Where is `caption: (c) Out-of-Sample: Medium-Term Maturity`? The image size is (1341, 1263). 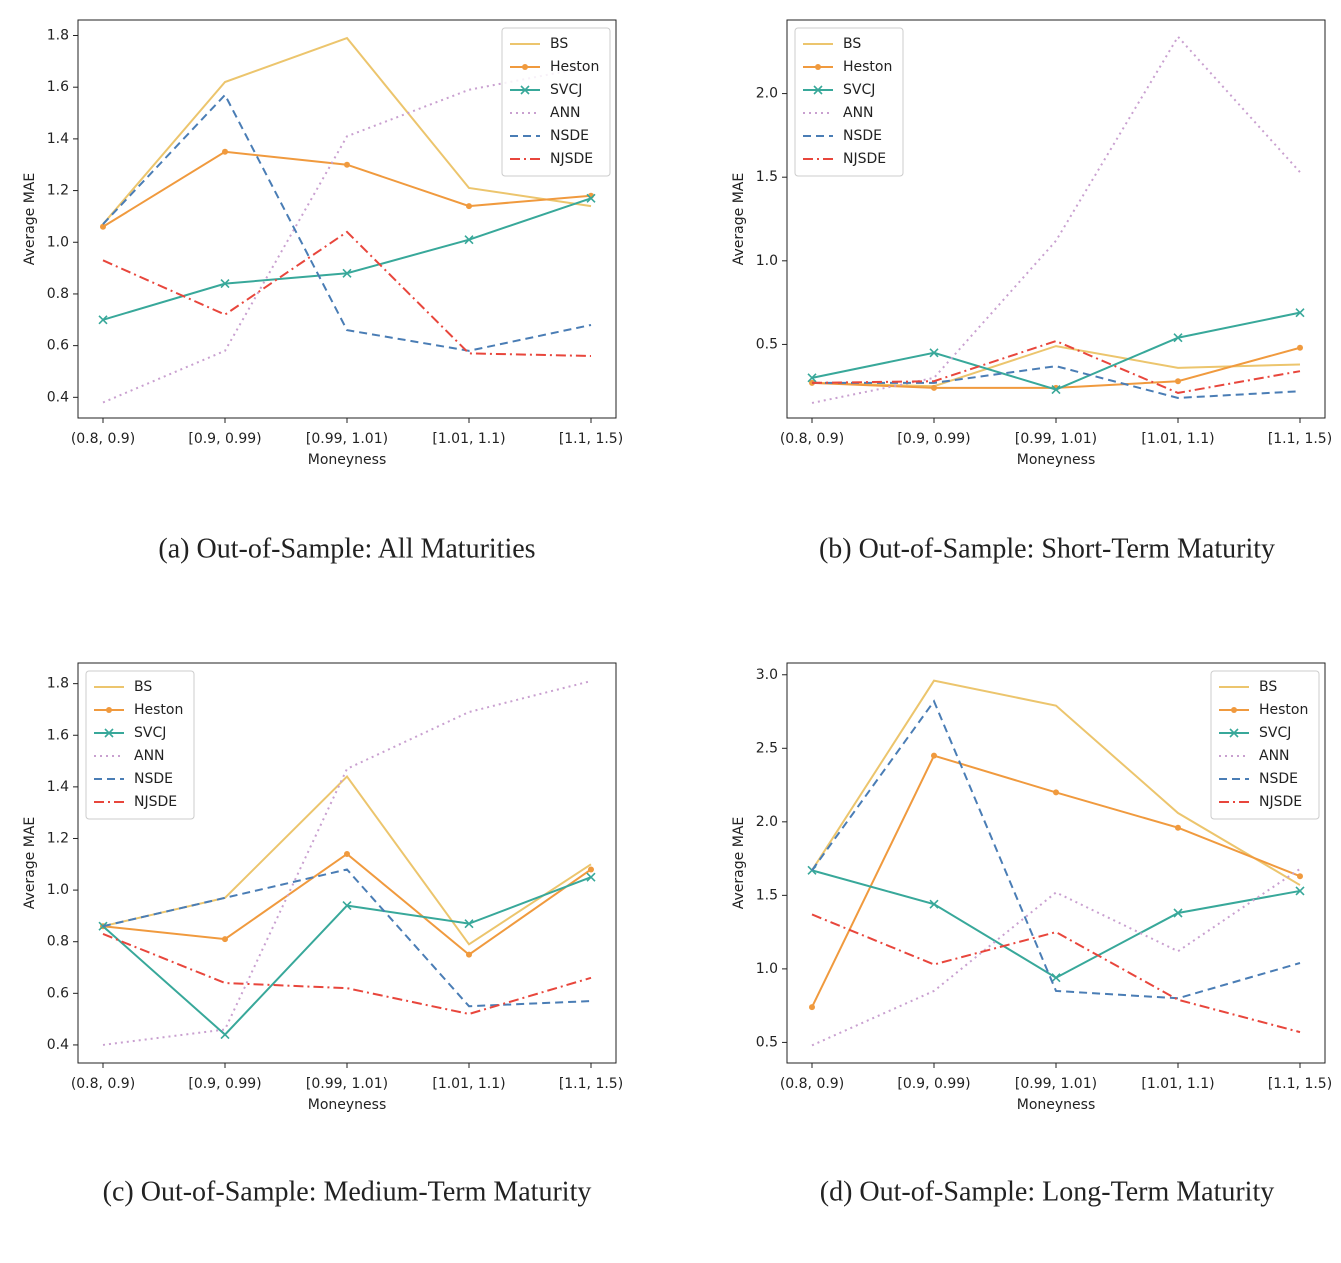
caption: (c) Out-of-Sample: Medium-Term Maturity is located at coordinates (347, 1191).